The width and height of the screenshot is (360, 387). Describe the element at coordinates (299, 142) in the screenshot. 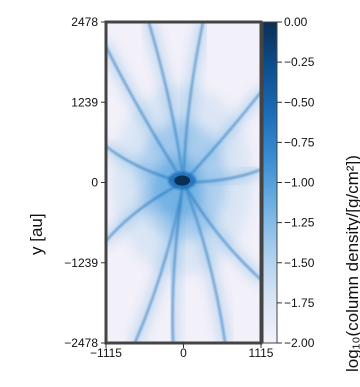

I see `colorbar-tick-label: −0.75` at that location.